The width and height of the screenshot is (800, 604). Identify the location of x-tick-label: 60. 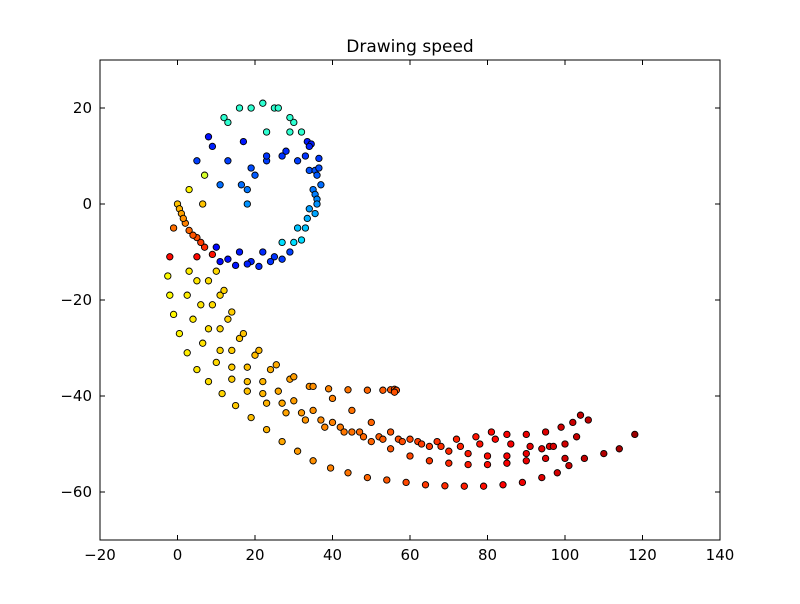
(409, 555).